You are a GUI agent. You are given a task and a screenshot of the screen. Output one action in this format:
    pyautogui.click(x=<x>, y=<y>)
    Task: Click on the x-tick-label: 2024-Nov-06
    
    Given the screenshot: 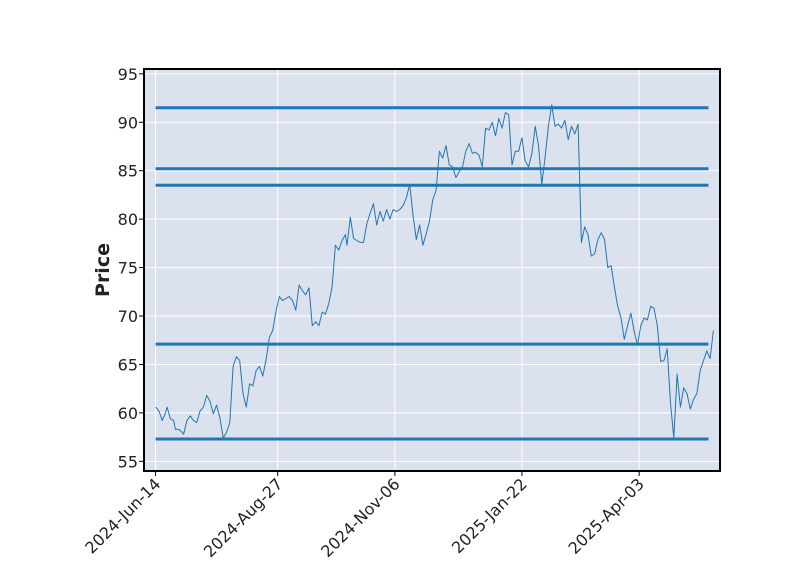 What is the action you would take?
    pyautogui.click(x=360, y=517)
    